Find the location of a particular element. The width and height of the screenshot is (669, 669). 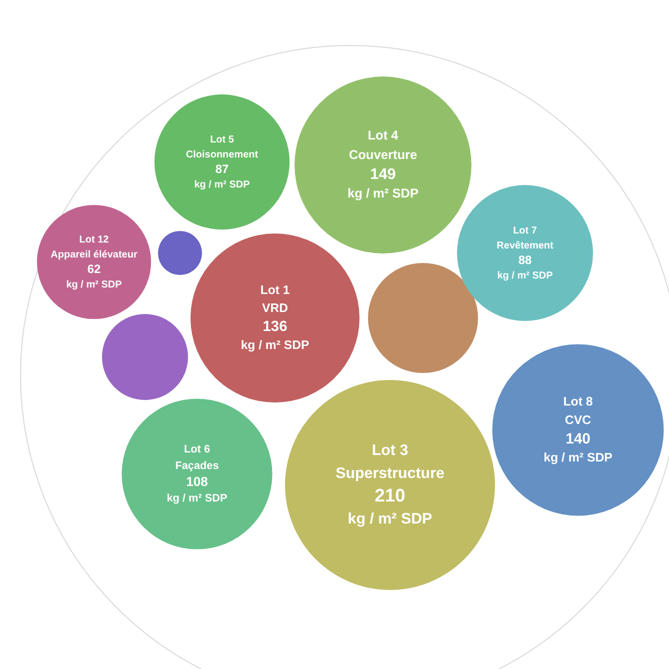

category-label: Lot 6 Façades is located at coordinates (197, 457).